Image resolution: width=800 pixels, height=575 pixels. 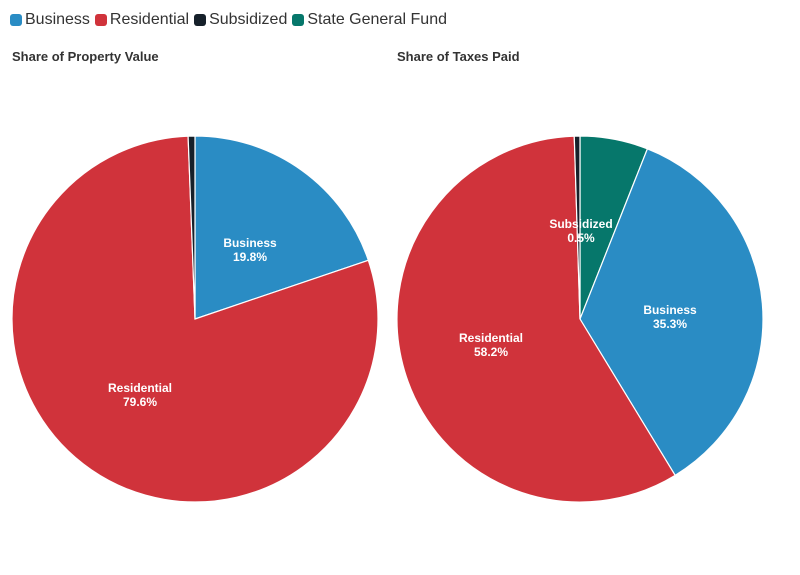 I want to click on legend-swatch-business, so click(x=16, y=20).